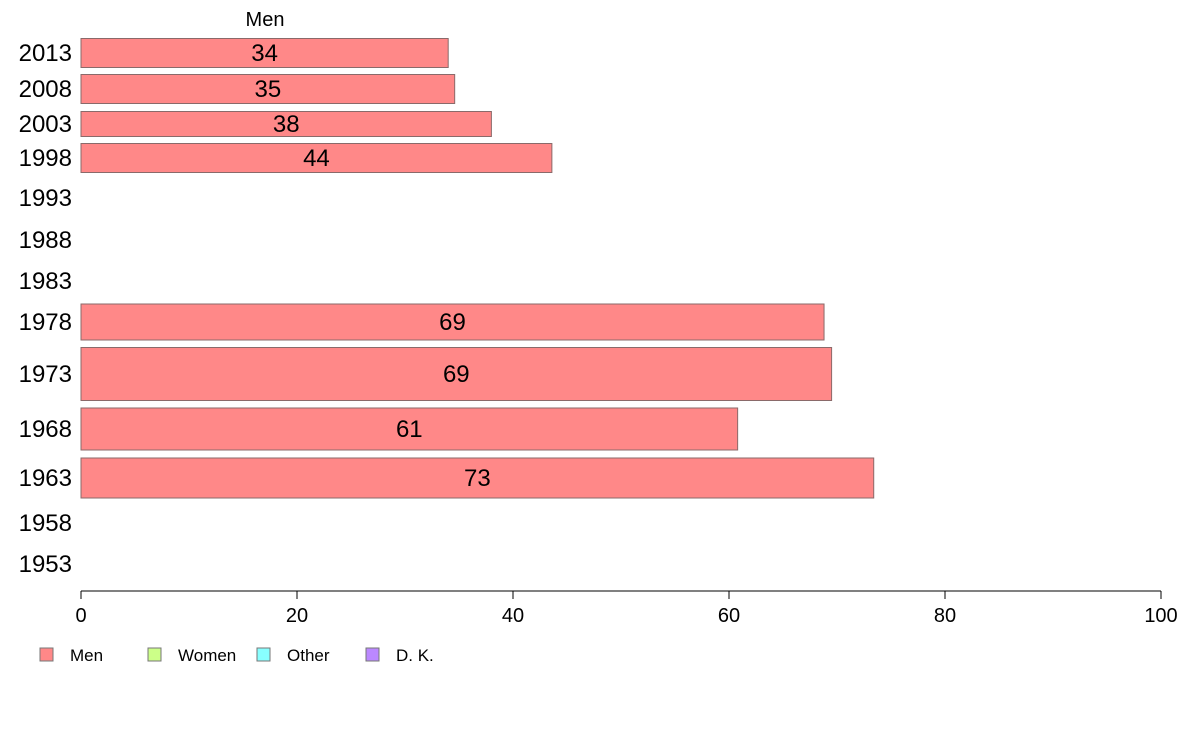 This screenshot has width=1188, height=736. I want to click on bar-1998, so click(316, 158).